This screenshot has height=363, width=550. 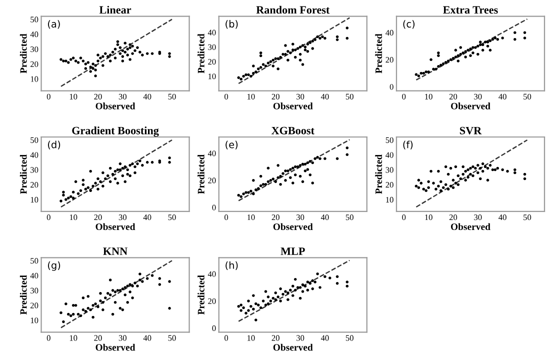 I want to click on annotation: (d), so click(x=54, y=145).